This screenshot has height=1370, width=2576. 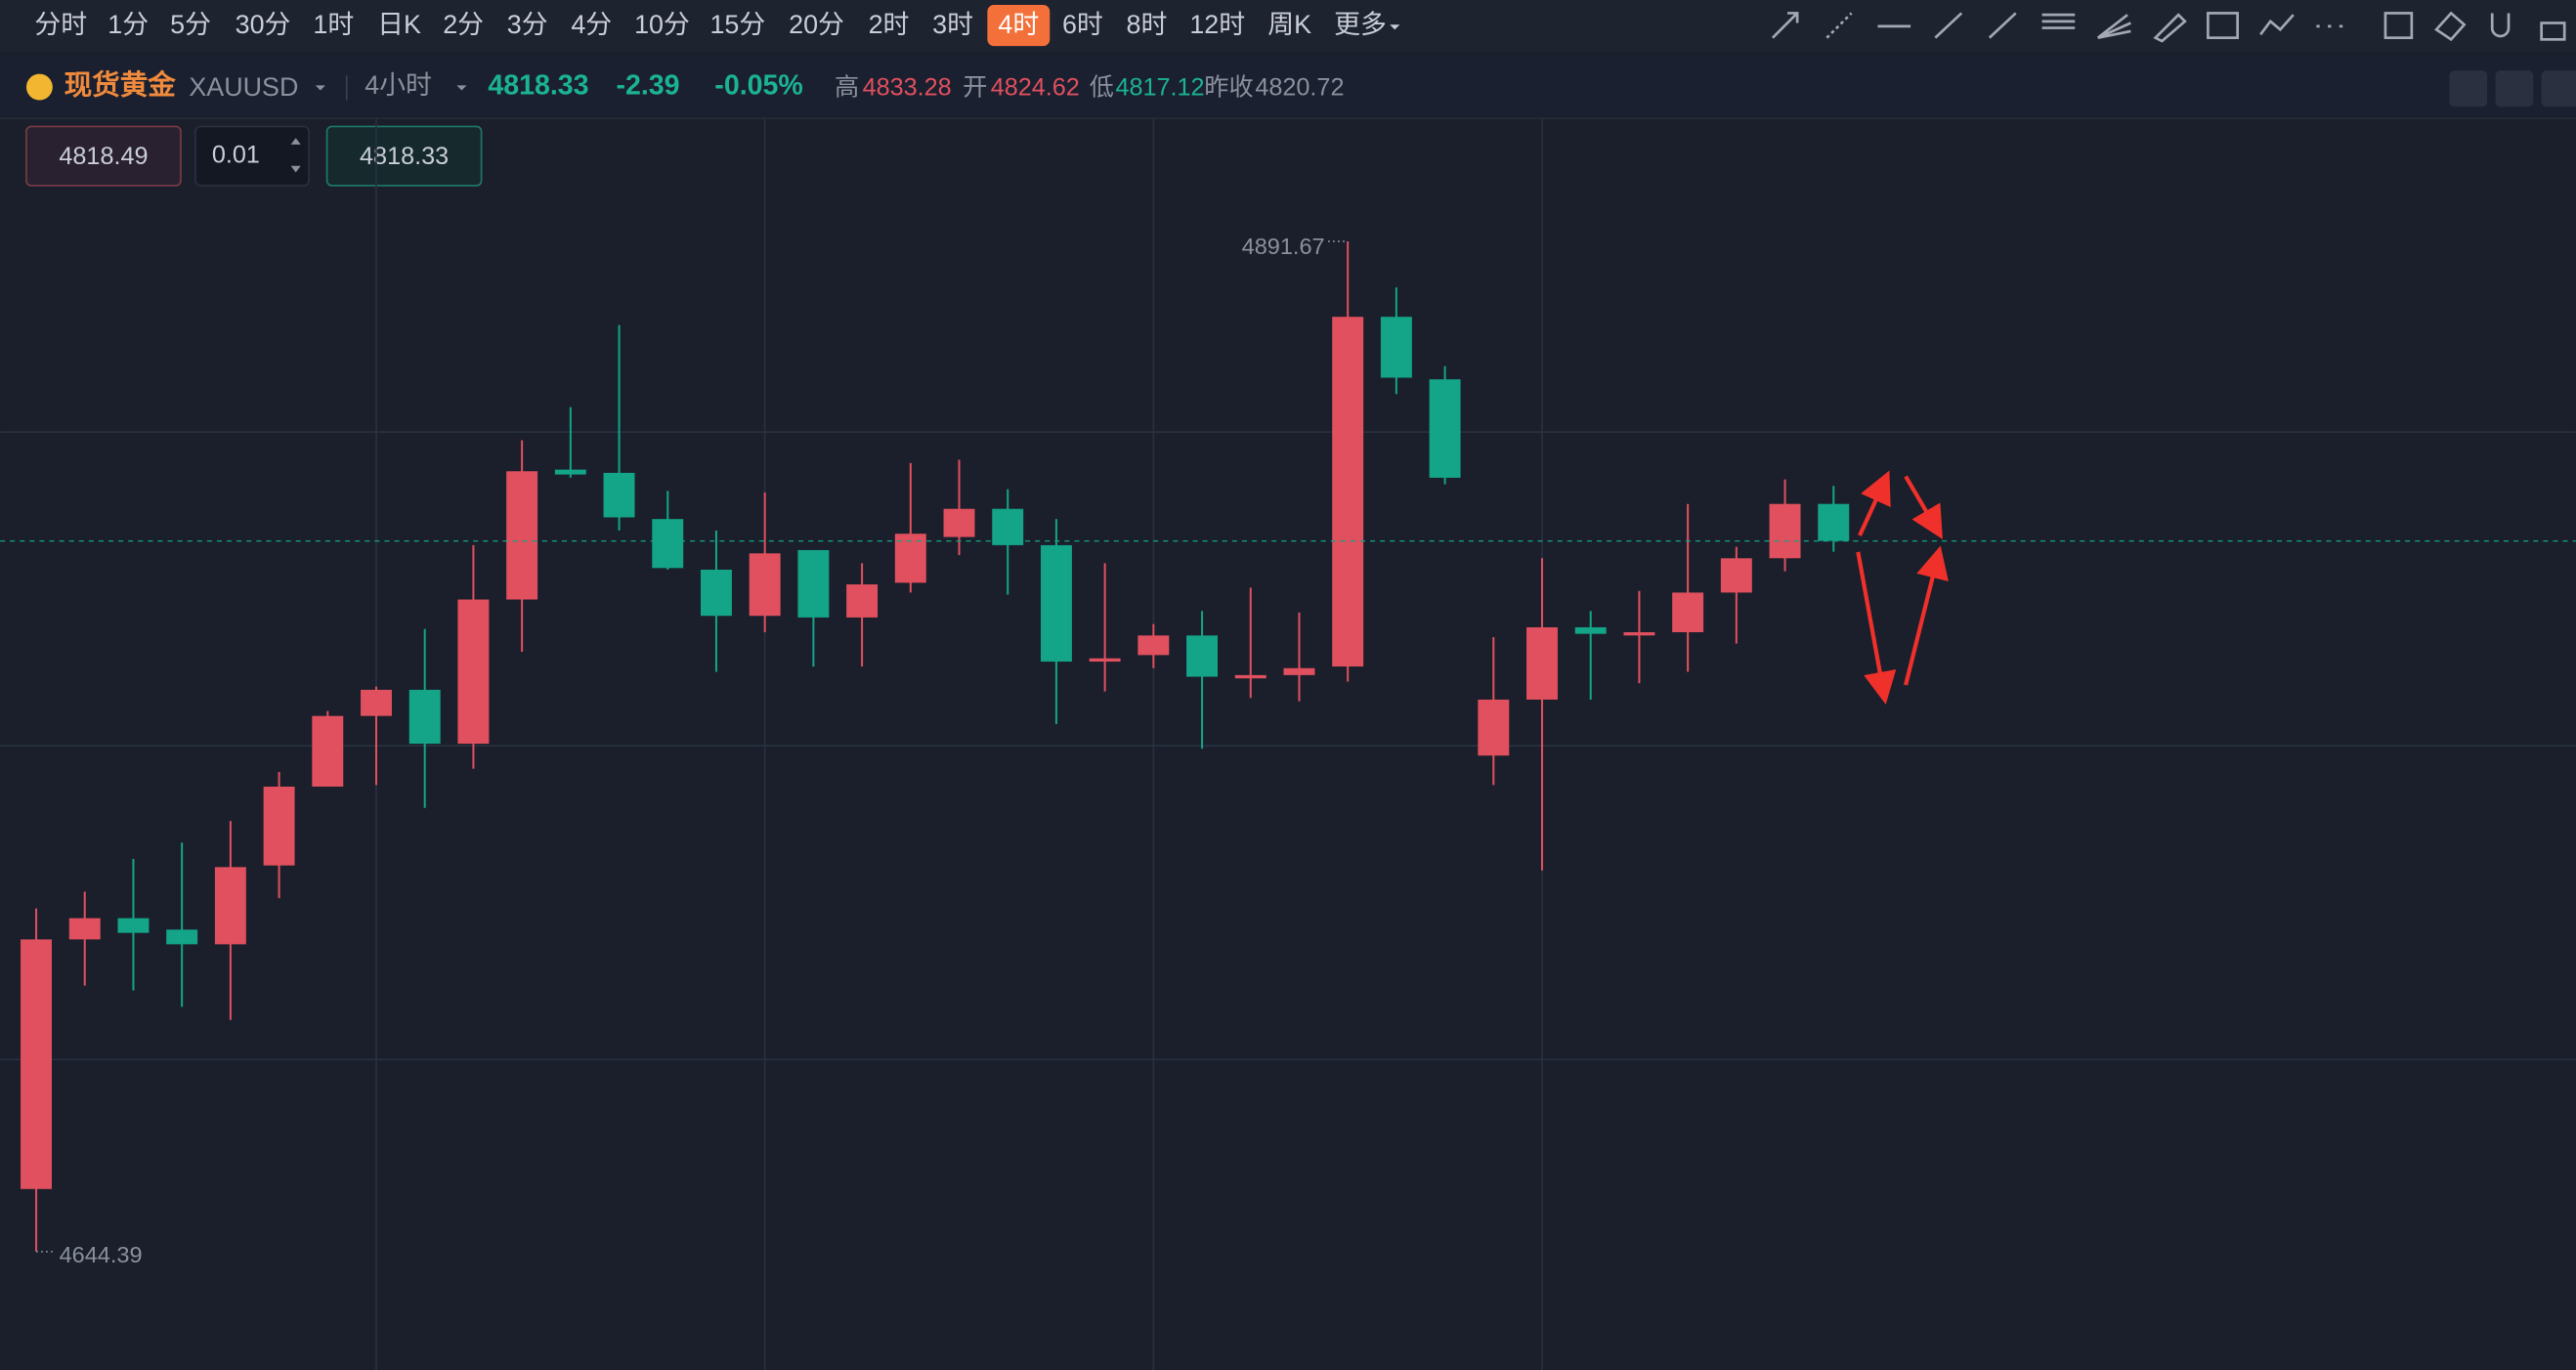 I want to click on drawing-tools, so click(x=2169, y=27).